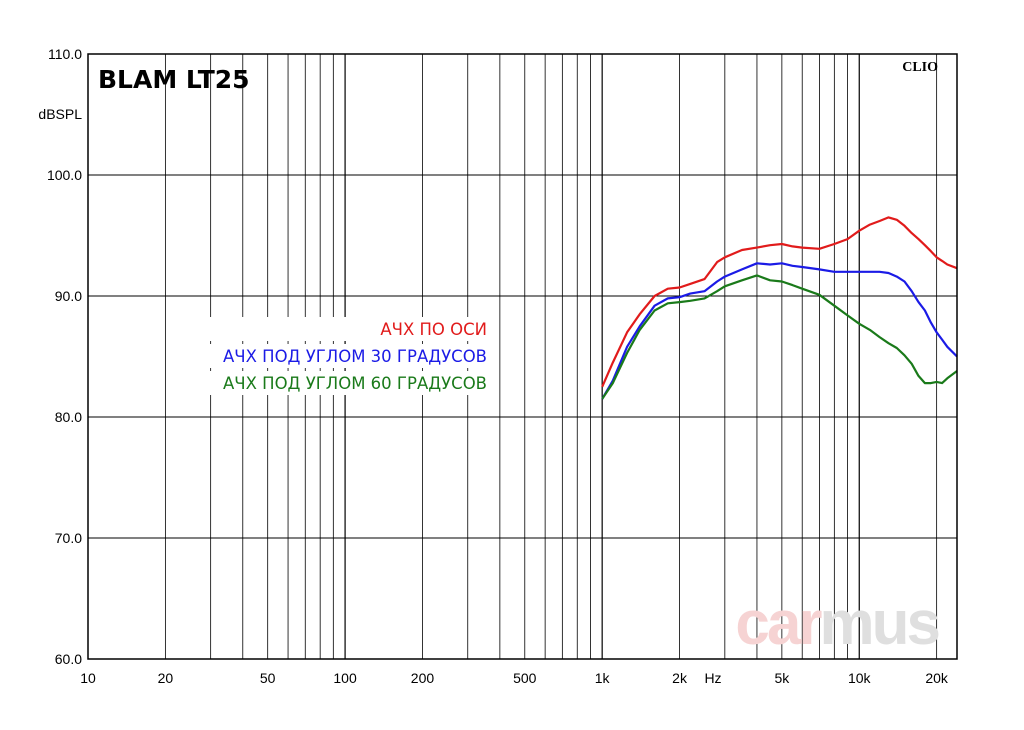 The height and width of the screenshot is (730, 1024). I want to click on x-tick-label: 200, so click(423, 678).